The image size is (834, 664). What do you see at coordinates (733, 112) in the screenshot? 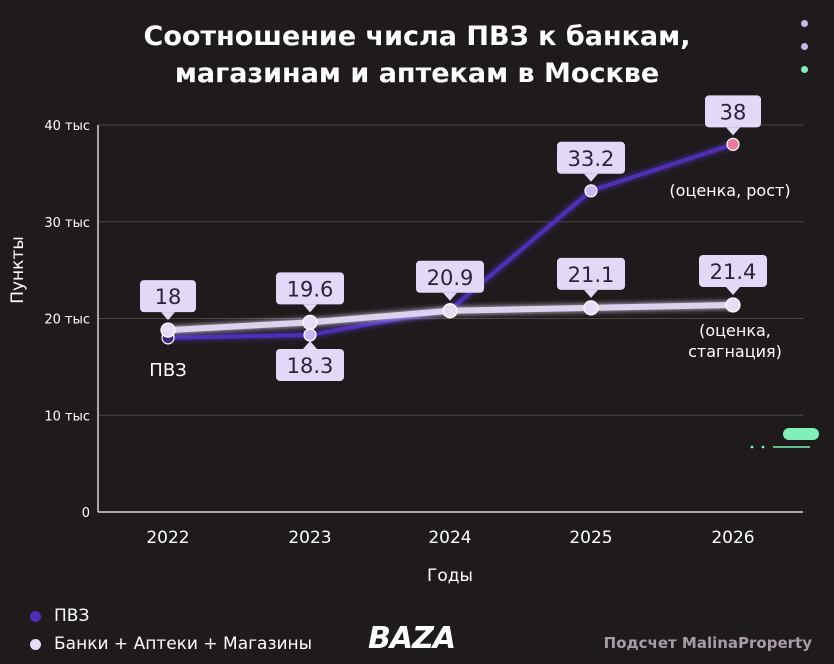
I see `data-label: 38` at bounding box center [733, 112].